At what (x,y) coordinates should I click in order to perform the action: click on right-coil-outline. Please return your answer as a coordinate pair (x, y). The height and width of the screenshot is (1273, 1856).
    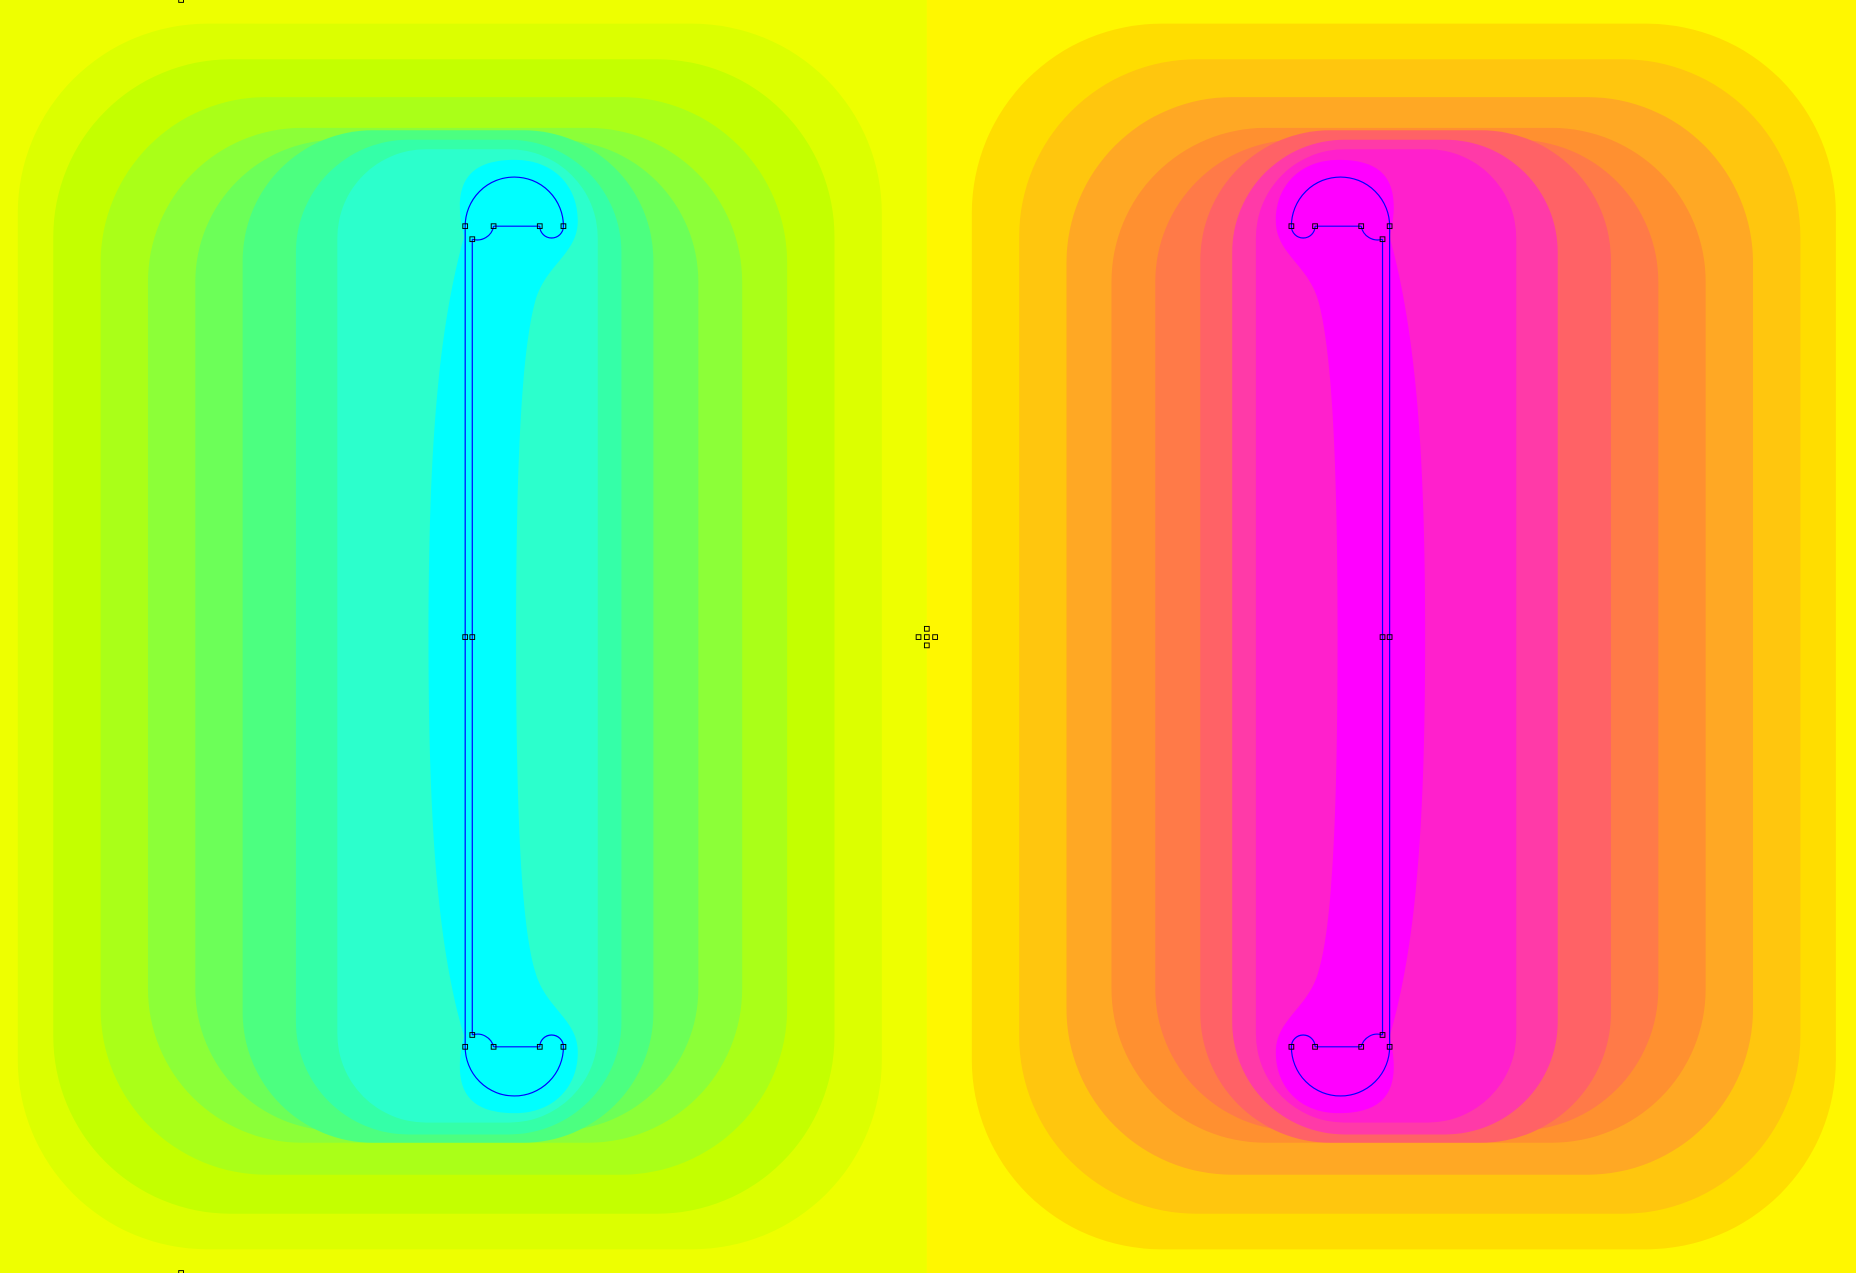
    Looking at the image, I should click on (1340, 636).